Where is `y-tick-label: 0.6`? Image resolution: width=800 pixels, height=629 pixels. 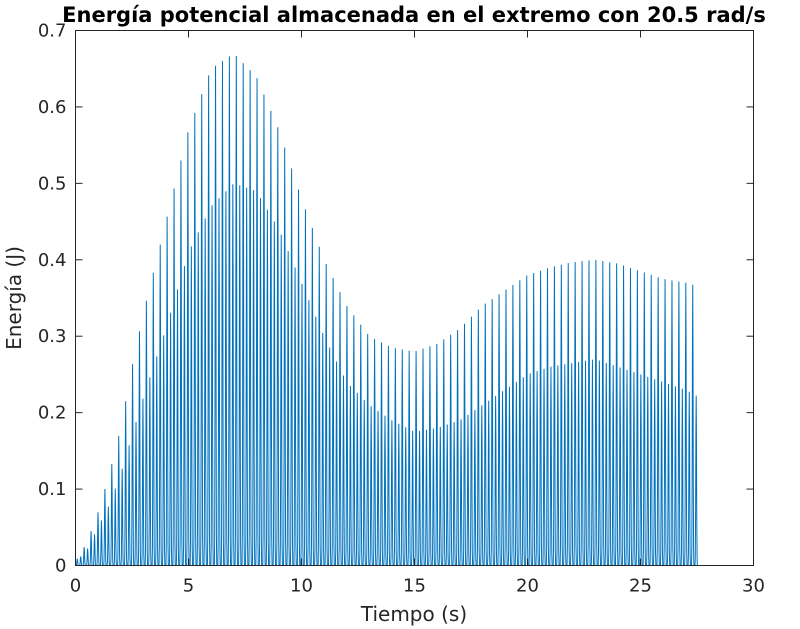 y-tick-label: 0.6 is located at coordinates (52, 107).